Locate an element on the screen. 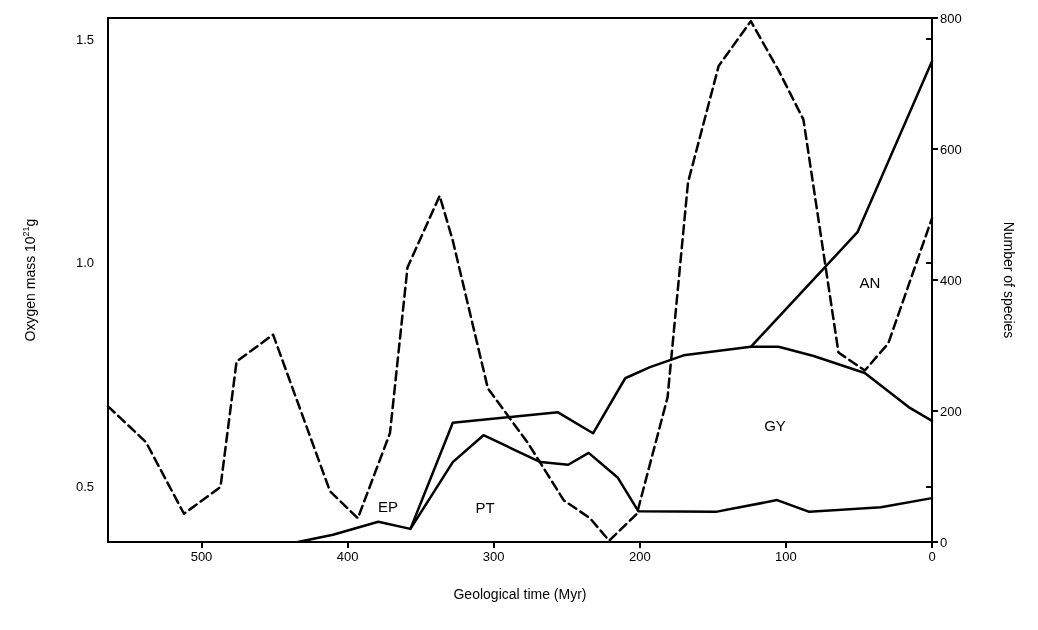 The height and width of the screenshot is (630, 1038). annotation: EP is located at coordinates (388, 506).